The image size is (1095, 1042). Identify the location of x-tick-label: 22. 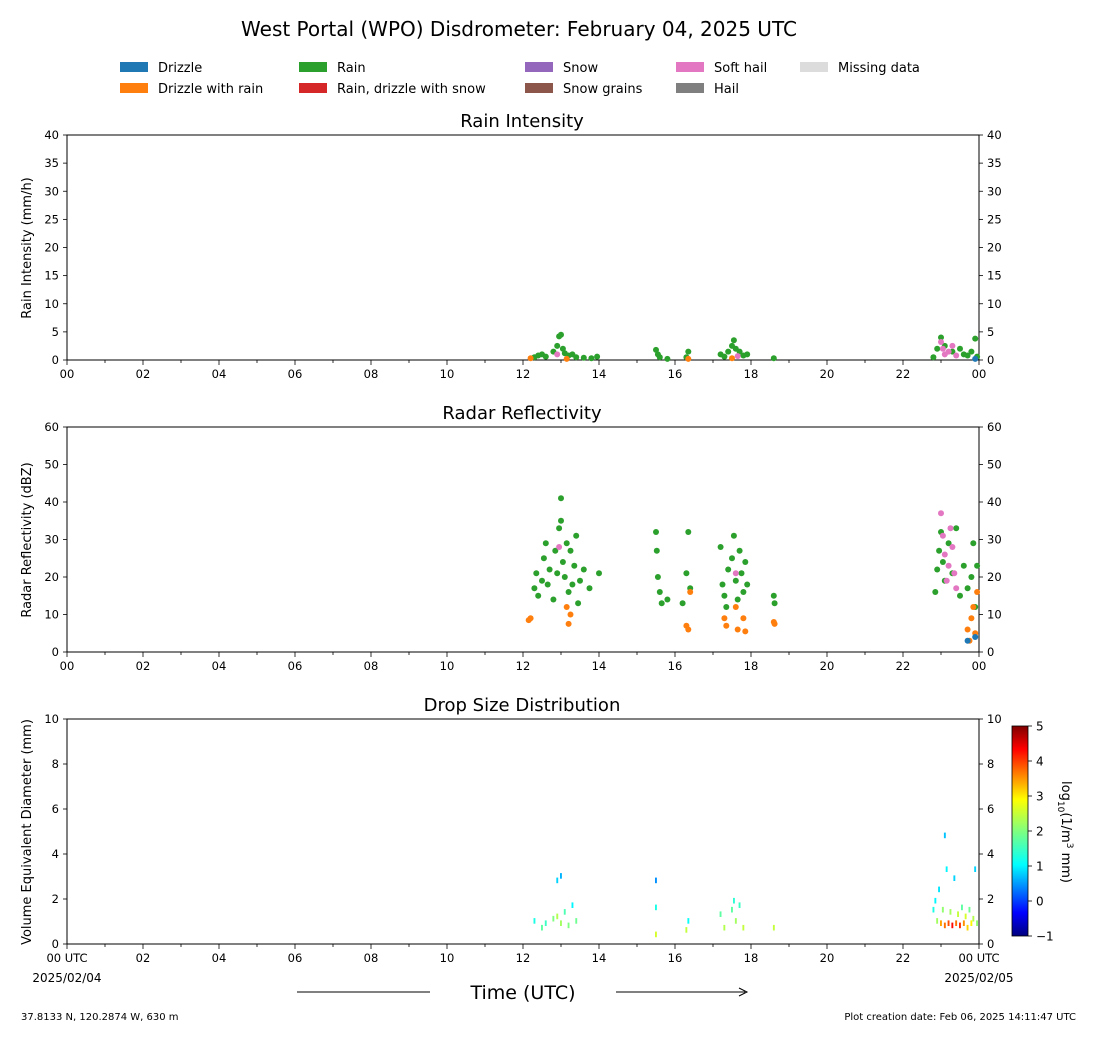
(903, 666).